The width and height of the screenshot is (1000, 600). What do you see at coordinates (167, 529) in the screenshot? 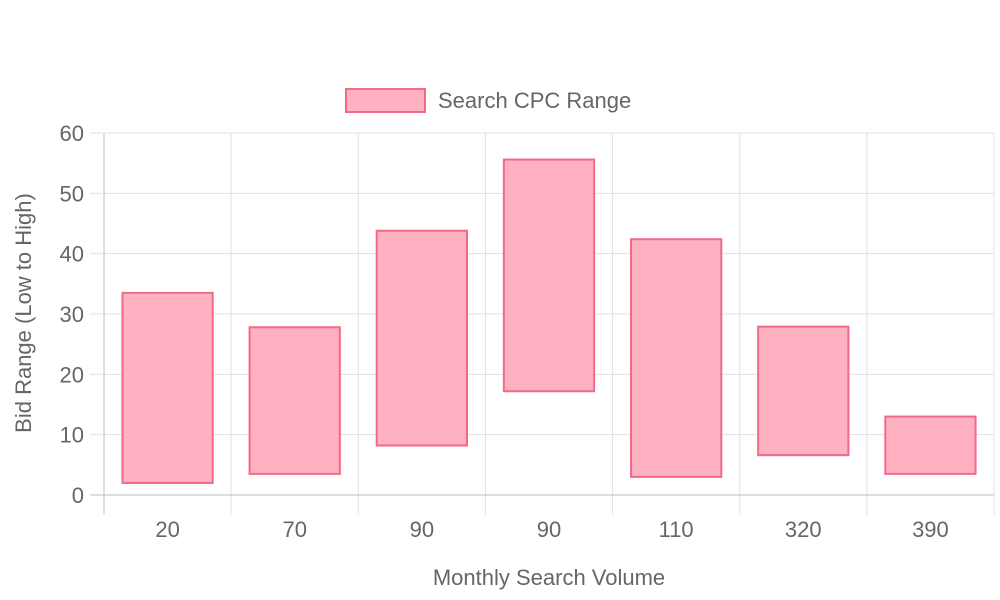
I see `x-tick-label: 20` at bounding box center [167, 529].